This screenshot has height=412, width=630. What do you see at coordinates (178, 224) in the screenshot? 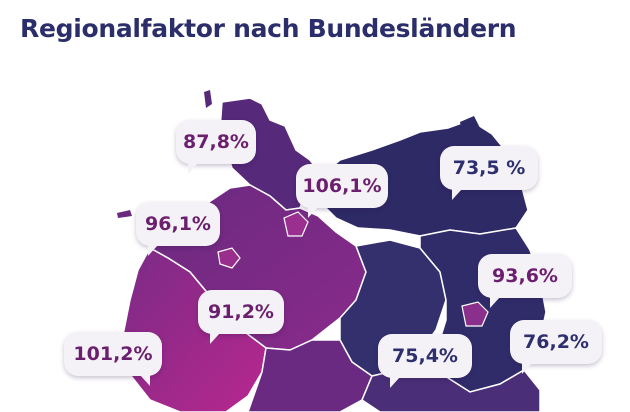
I see `value-label: 96,1%` at bounding box center [178, 224].